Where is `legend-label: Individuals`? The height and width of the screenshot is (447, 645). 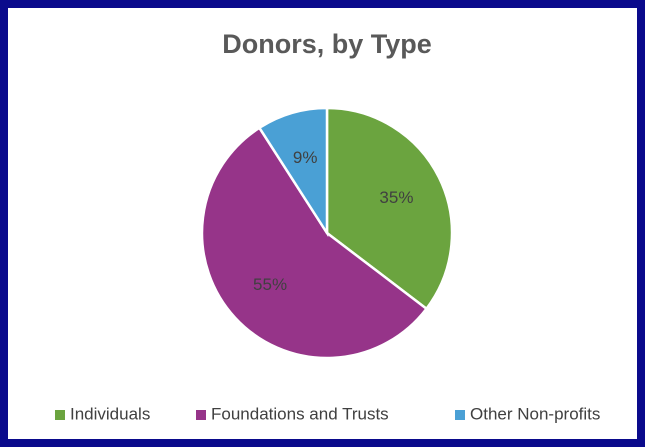 legend-label: Individuals is located at coordinates (110, 413).